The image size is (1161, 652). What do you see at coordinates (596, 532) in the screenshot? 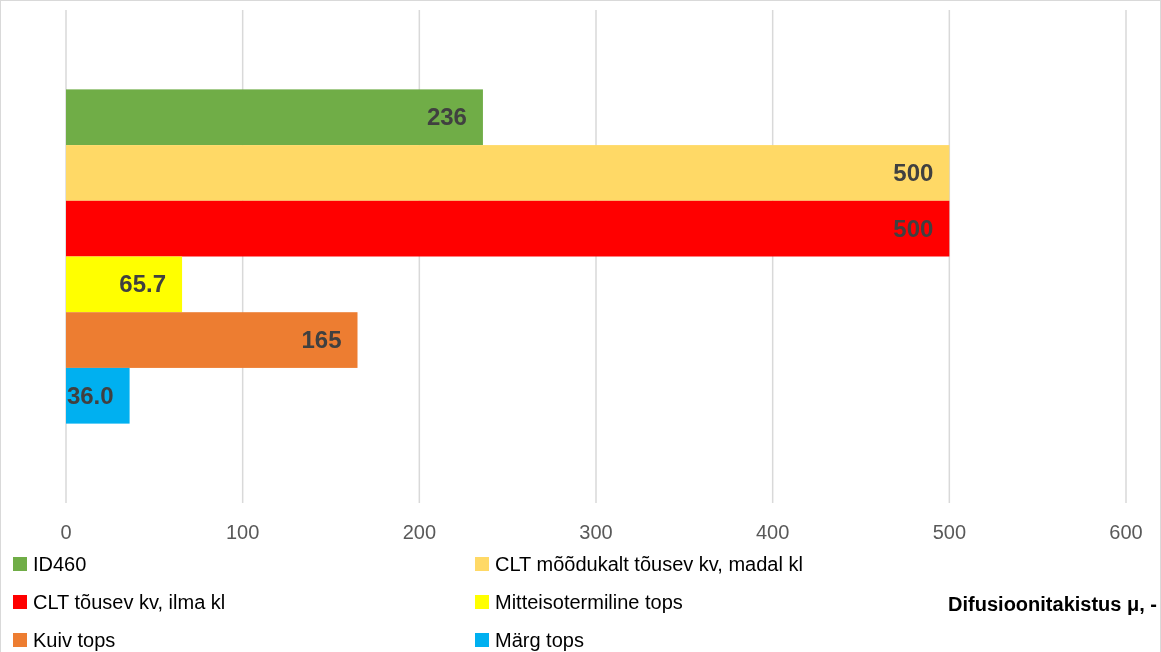
I see `x-tick-label: 300` at bounding box center [596, 532].